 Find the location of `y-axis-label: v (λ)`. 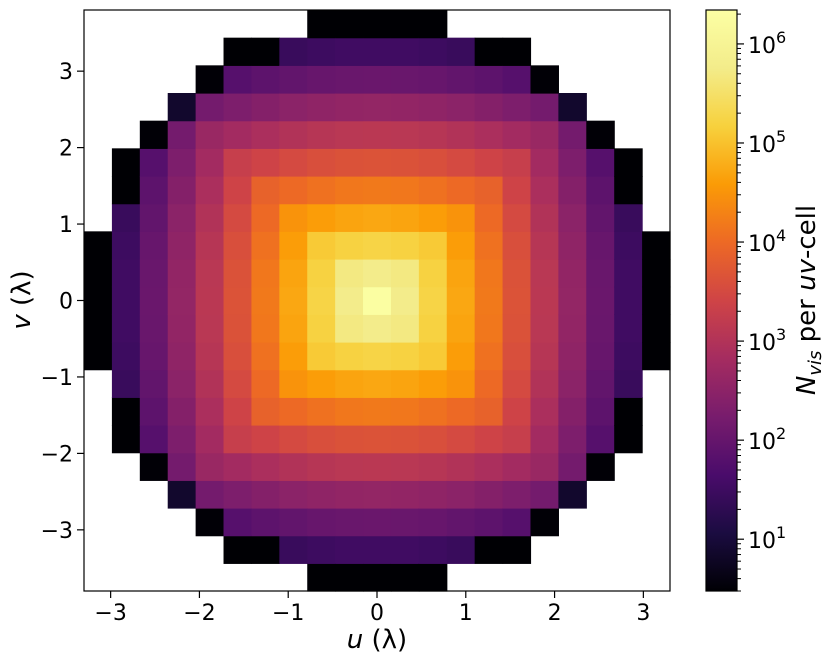

y-axis-label: v (λ) is located at coordinates (22, 299).